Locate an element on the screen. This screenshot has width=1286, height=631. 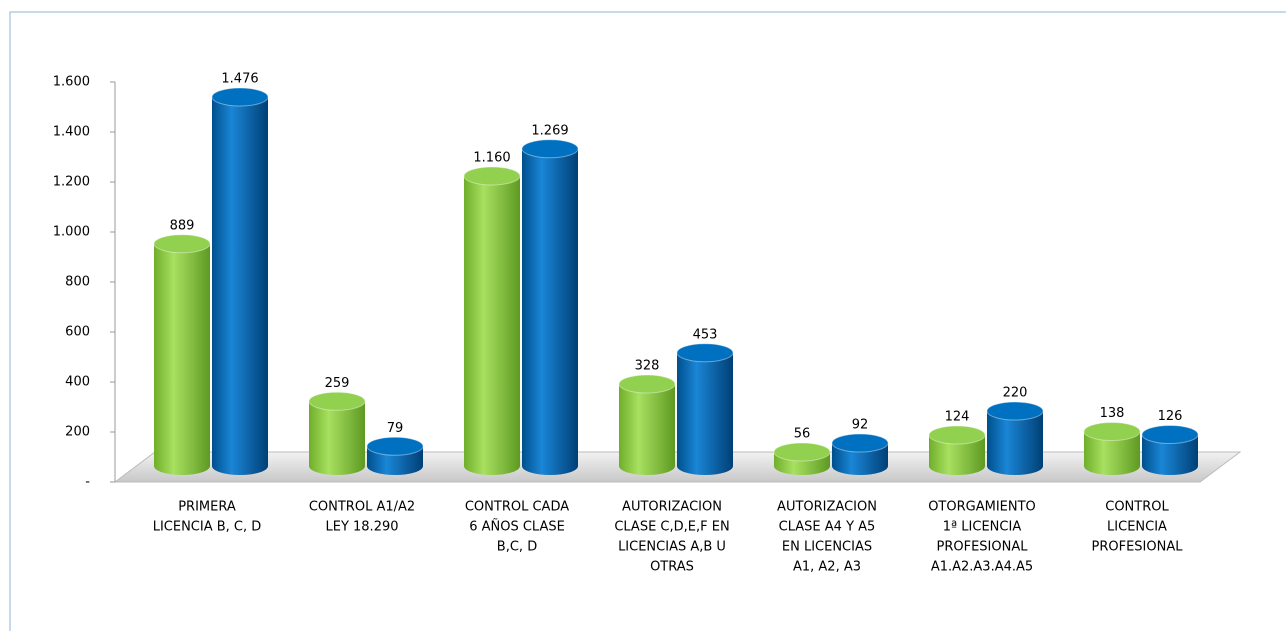
value-label: 56 is located at coordinates (802, 434).